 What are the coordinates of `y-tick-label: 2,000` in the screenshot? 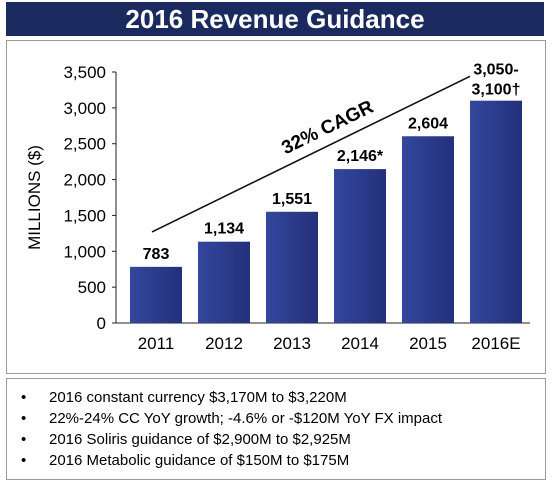 It's located at (84, 180).